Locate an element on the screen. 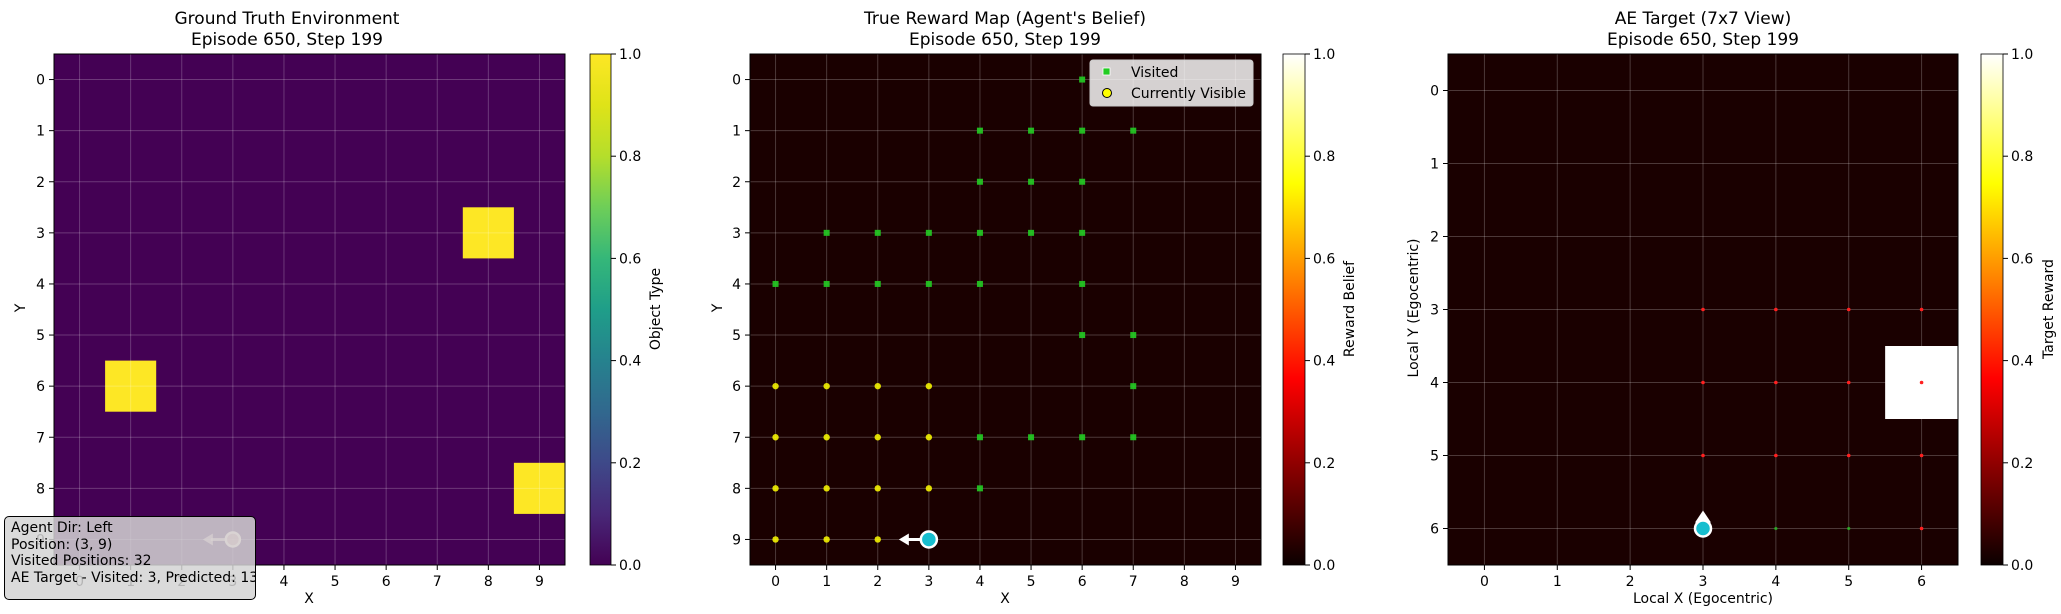 This screenshot has height=614, width=2061. legend-box is located at coordinates (1171, 83).